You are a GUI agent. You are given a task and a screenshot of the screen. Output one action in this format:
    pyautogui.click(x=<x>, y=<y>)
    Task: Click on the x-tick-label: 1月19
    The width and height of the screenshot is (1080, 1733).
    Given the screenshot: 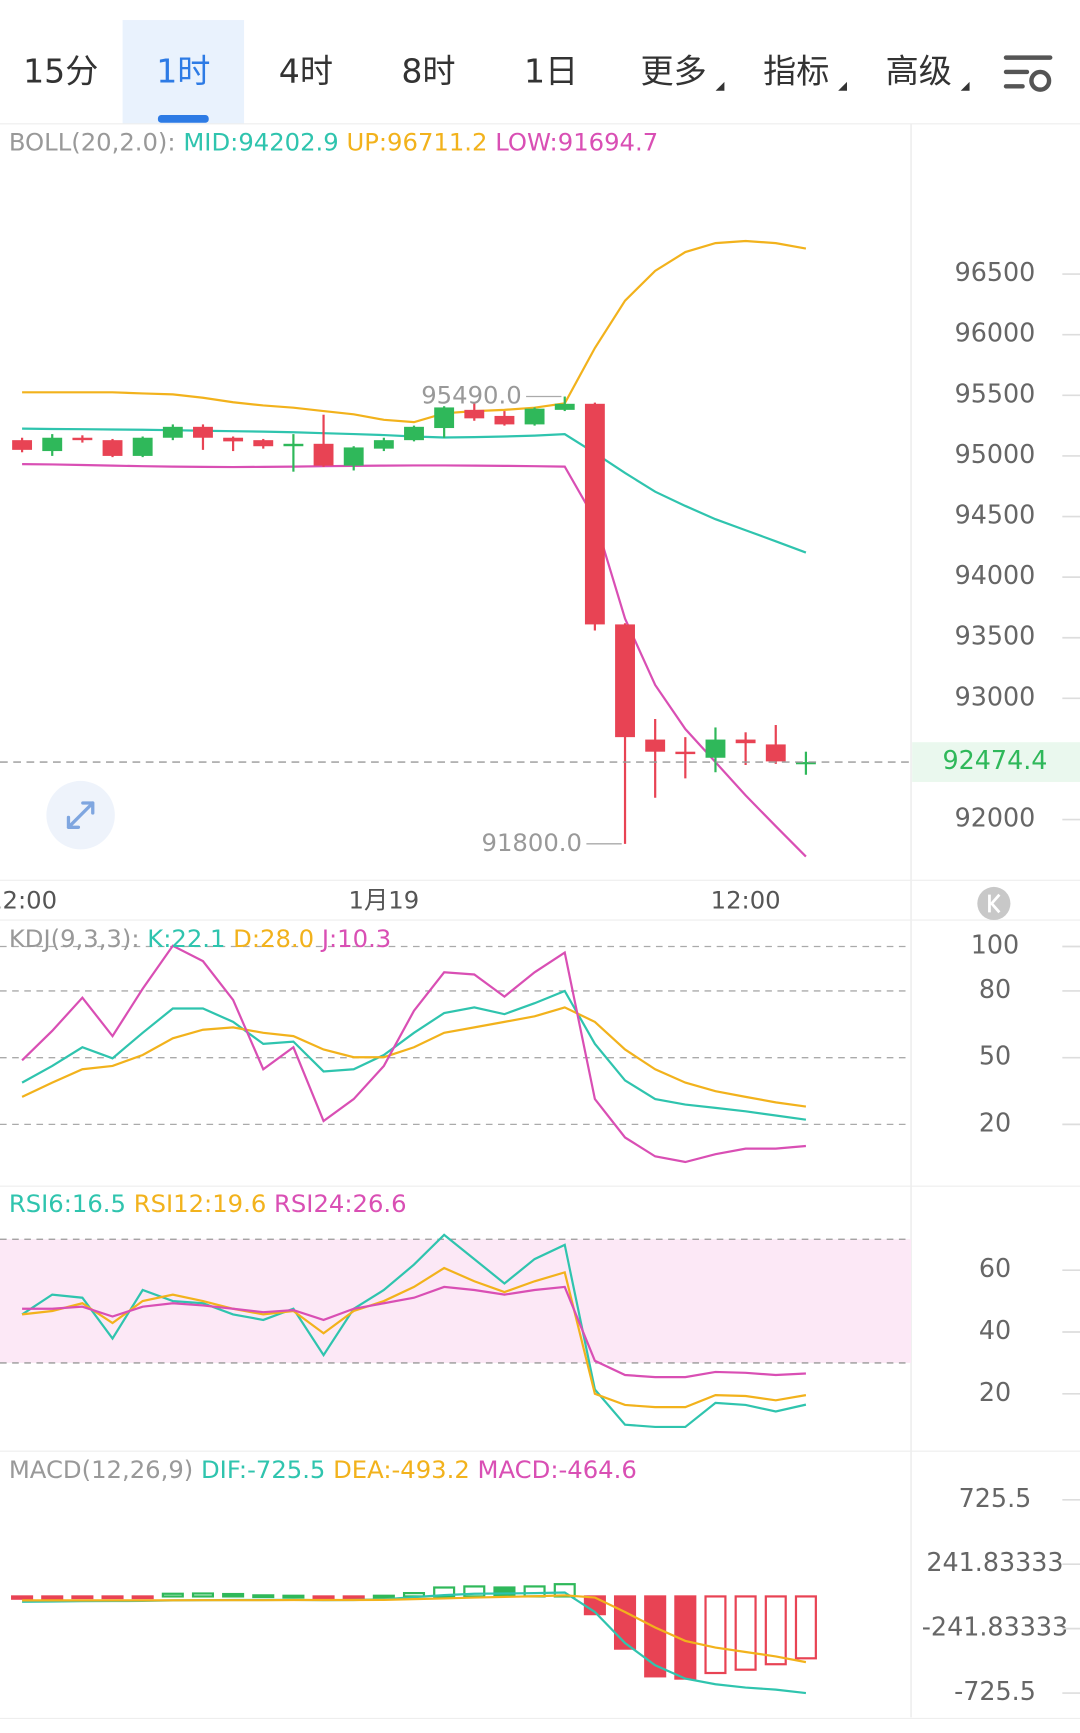 What is the action you would take?
    pyautogui.click(x=384, y=899)
    